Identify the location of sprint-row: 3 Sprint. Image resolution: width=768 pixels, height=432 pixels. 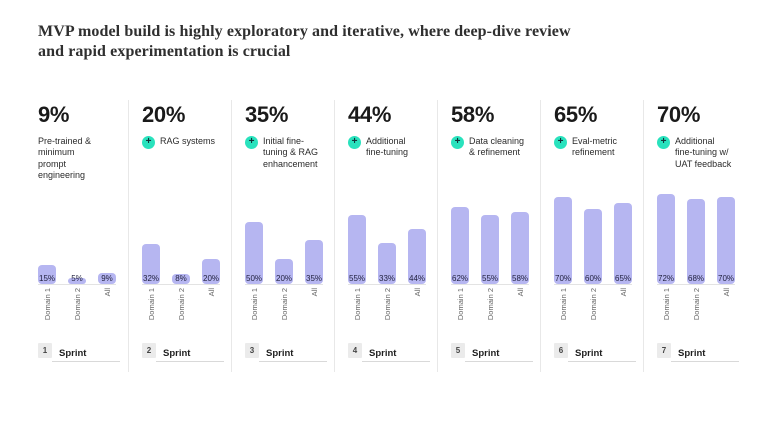
(286, 352).